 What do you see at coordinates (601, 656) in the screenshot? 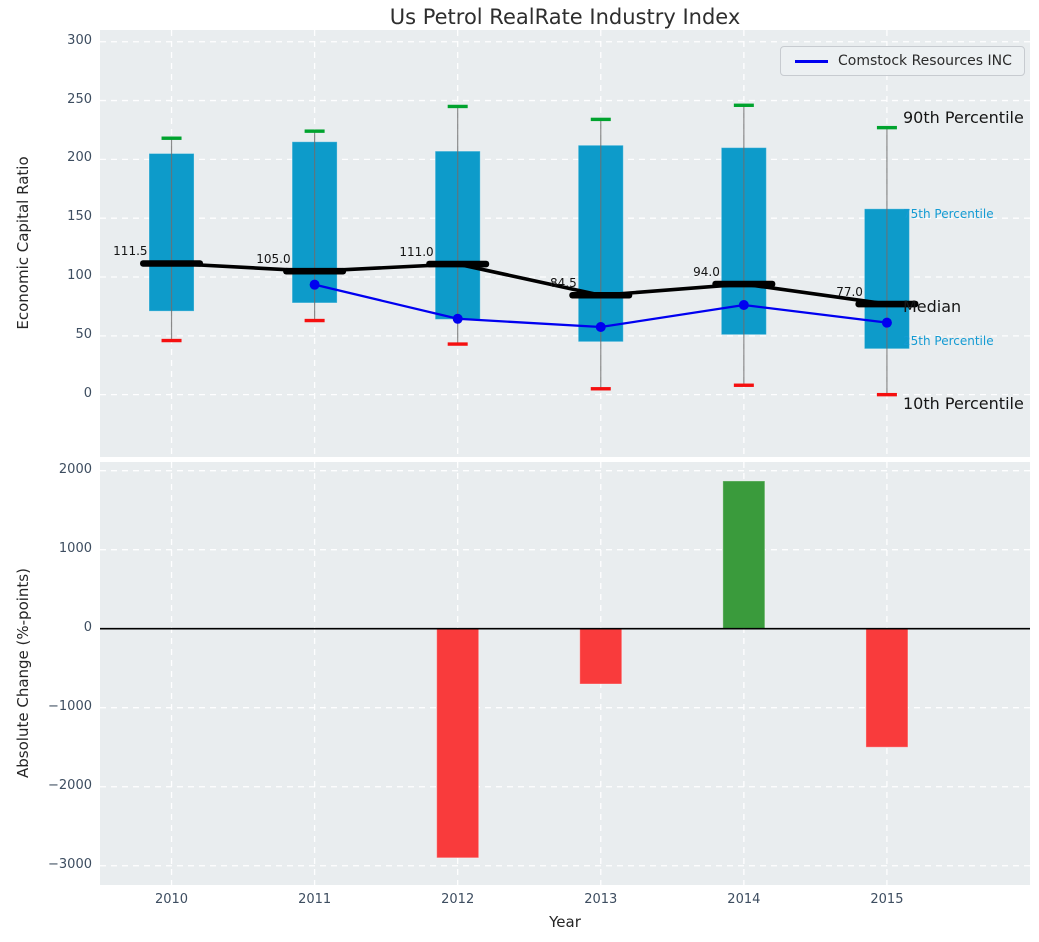
I see `change-bar-2013` at bounding box center [601, 656].